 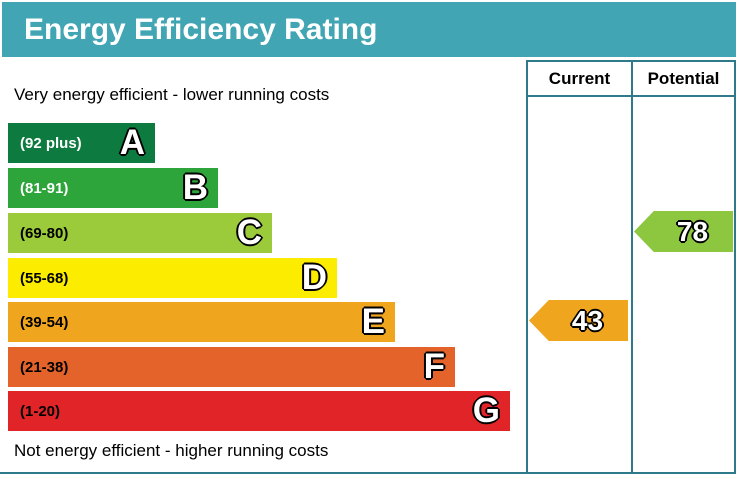 What do you see at coordinates (249, 232) in the screenshot?
I see `band-c-letter: C` at bounding box center [249, 232].